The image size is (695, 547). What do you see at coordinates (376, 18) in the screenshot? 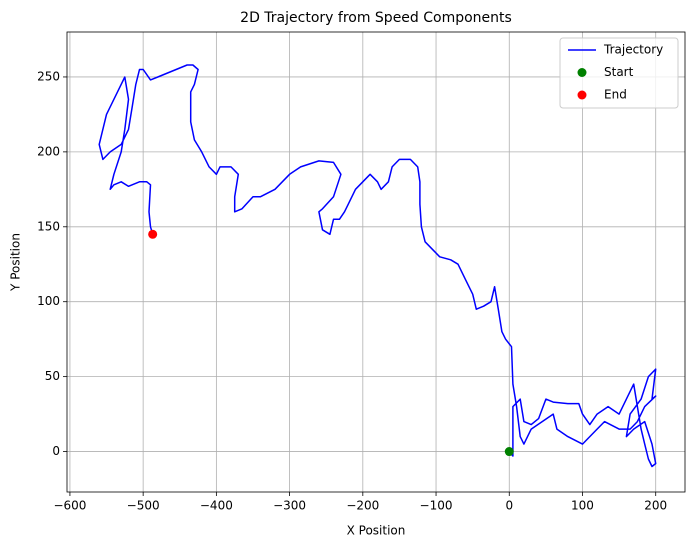
I see `chart-title: 2D Trajectory from Speed Components` at bounding box center [376, 18].